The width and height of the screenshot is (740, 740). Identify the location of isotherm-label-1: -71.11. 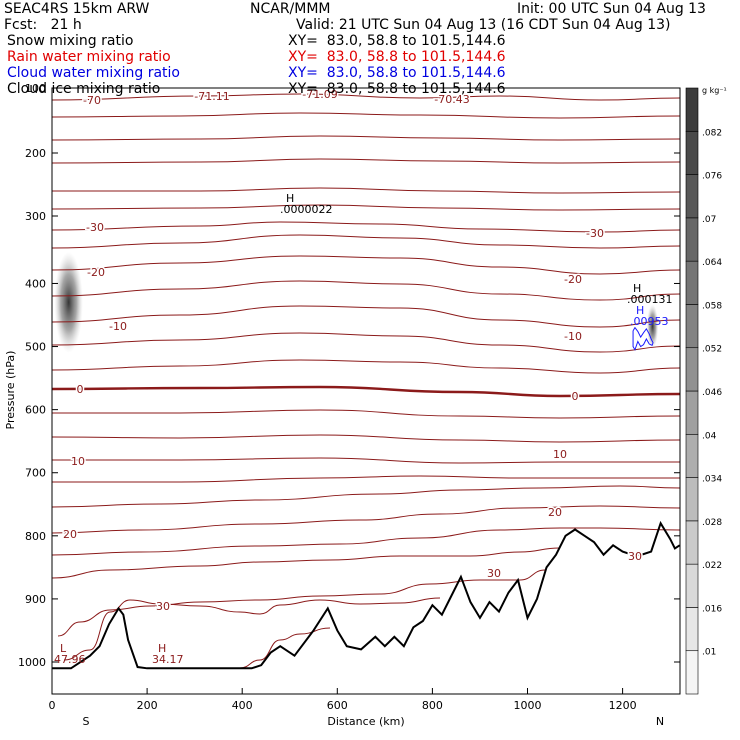
(211, 96).